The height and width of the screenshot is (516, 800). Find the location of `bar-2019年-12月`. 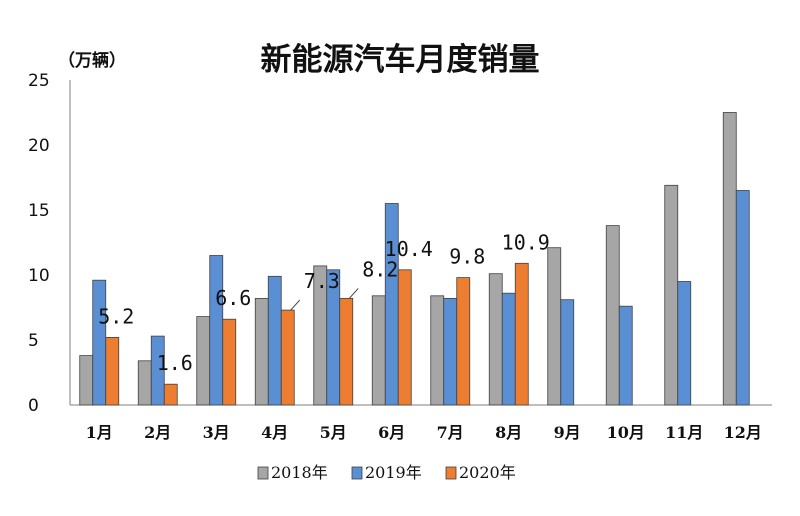

bar-2019年-12月 is located at coordinates (742, 298).